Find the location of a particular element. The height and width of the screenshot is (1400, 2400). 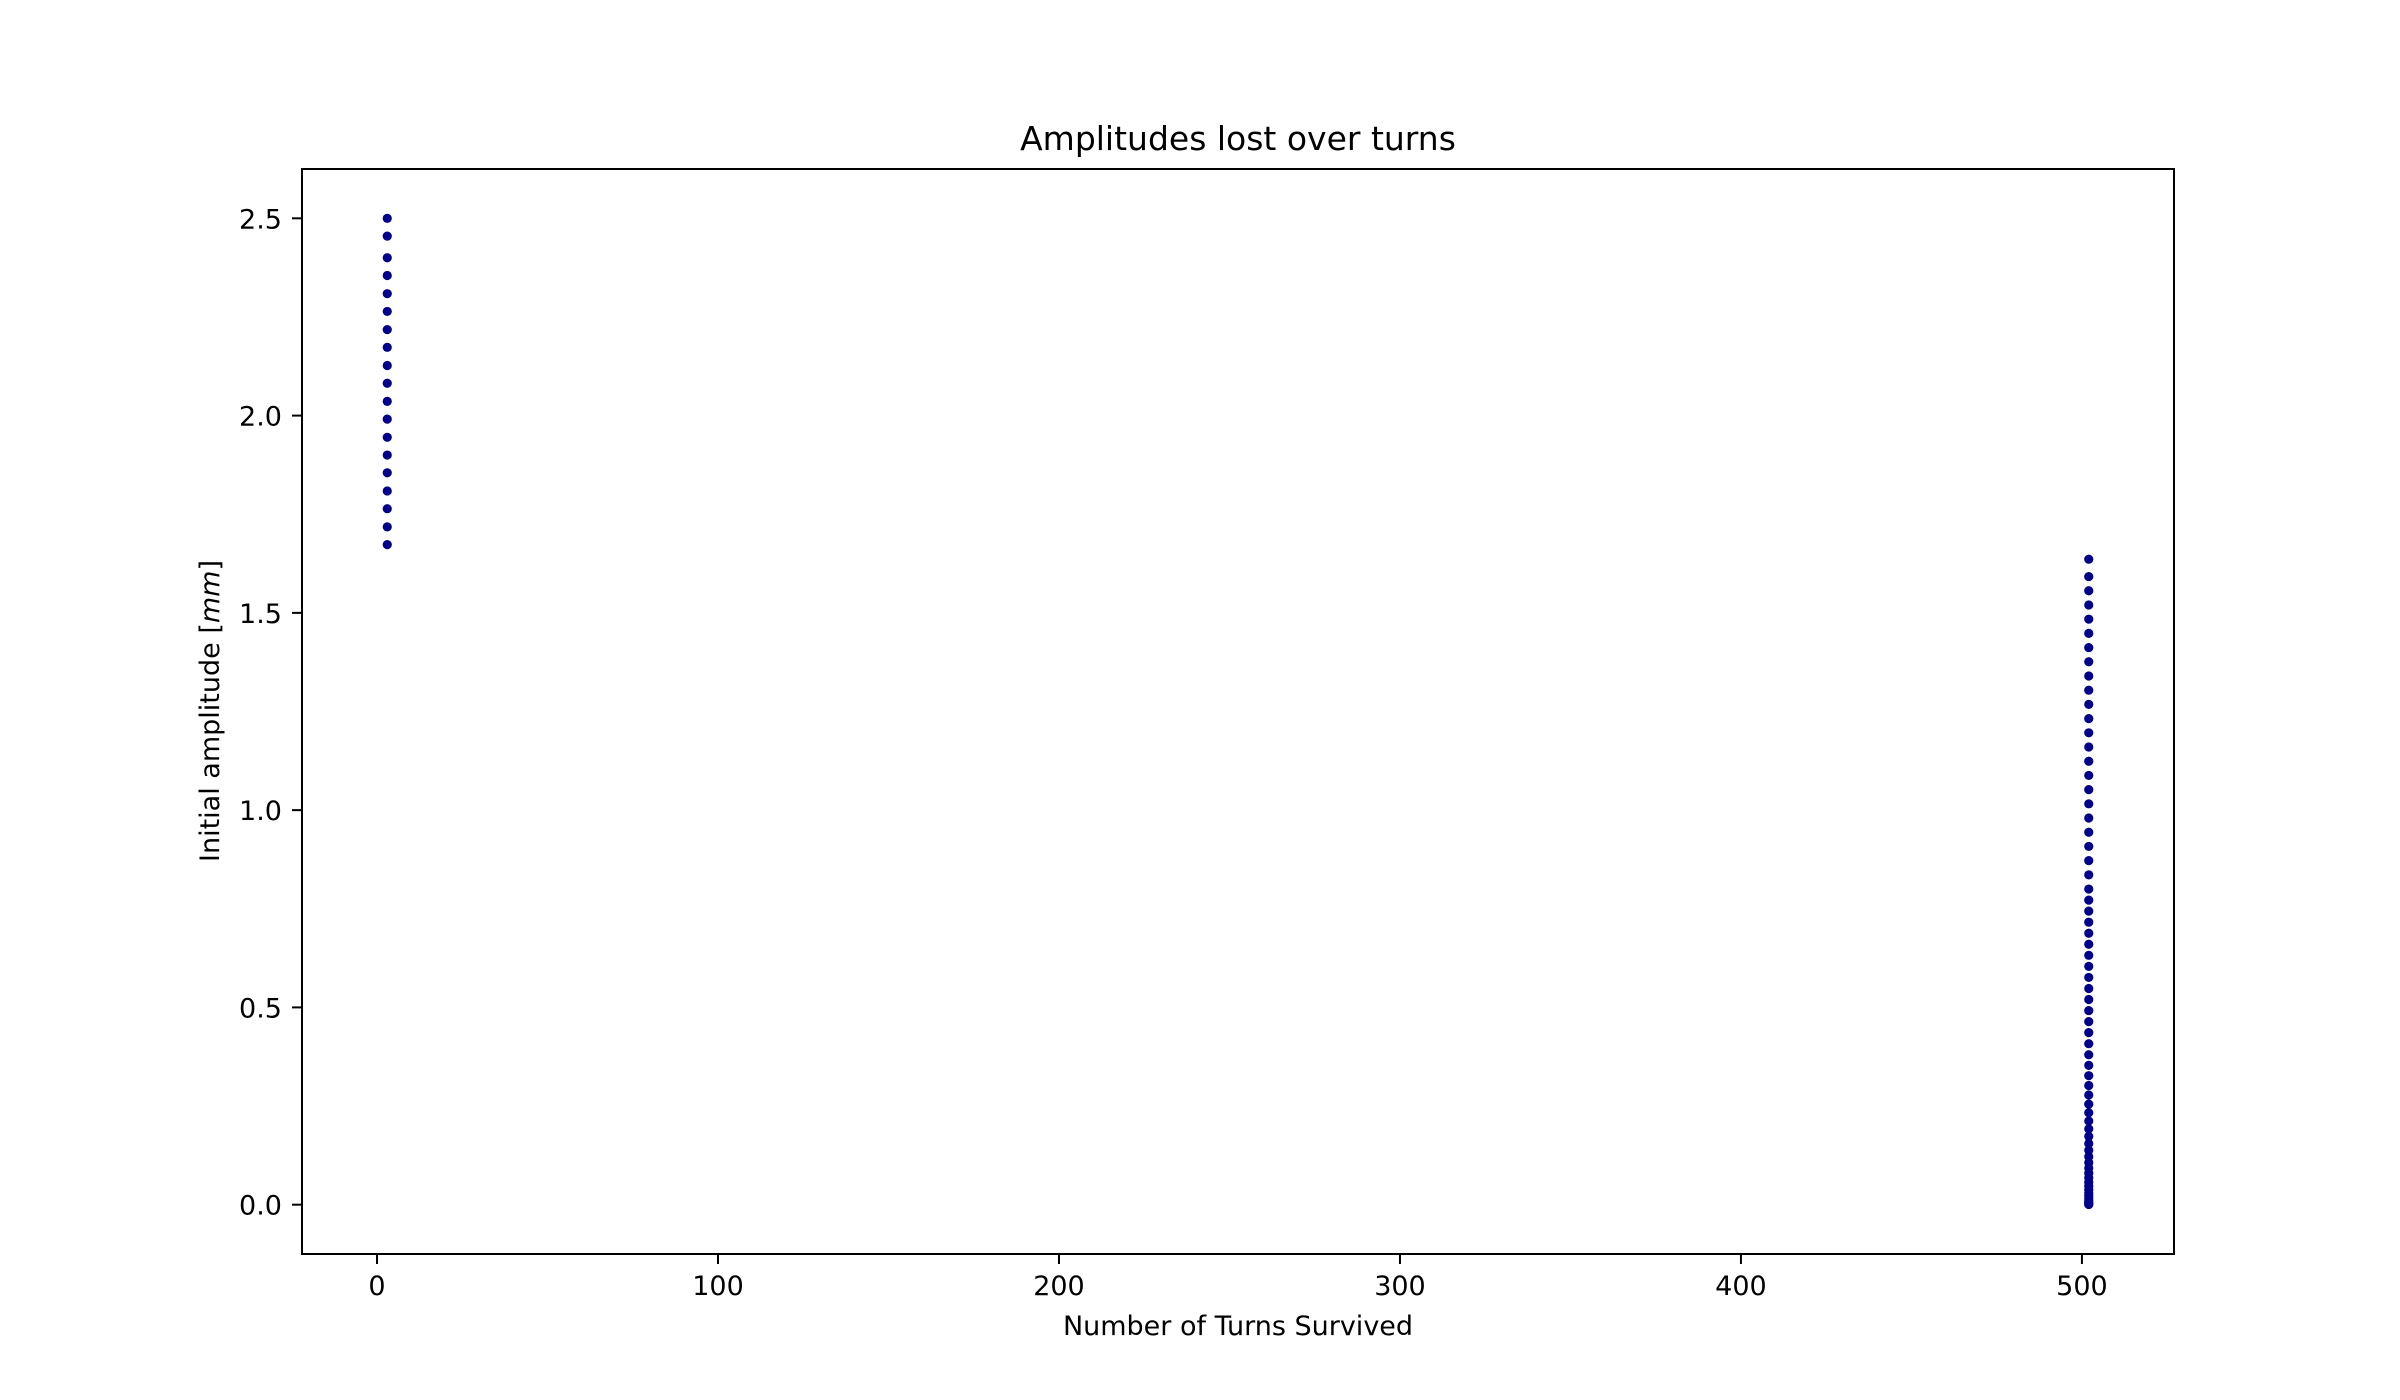

y-axis-label: Initial amplitude [mm] is located at coordinates (210, 711).